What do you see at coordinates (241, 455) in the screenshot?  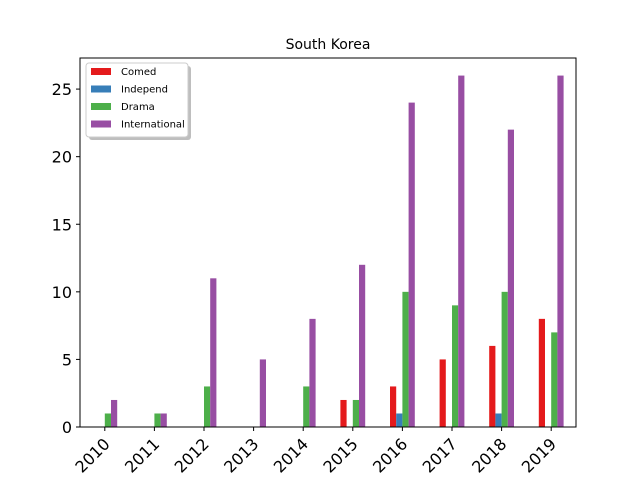 I see `x-tick-label: 2013` at bounding box center [241, 455].